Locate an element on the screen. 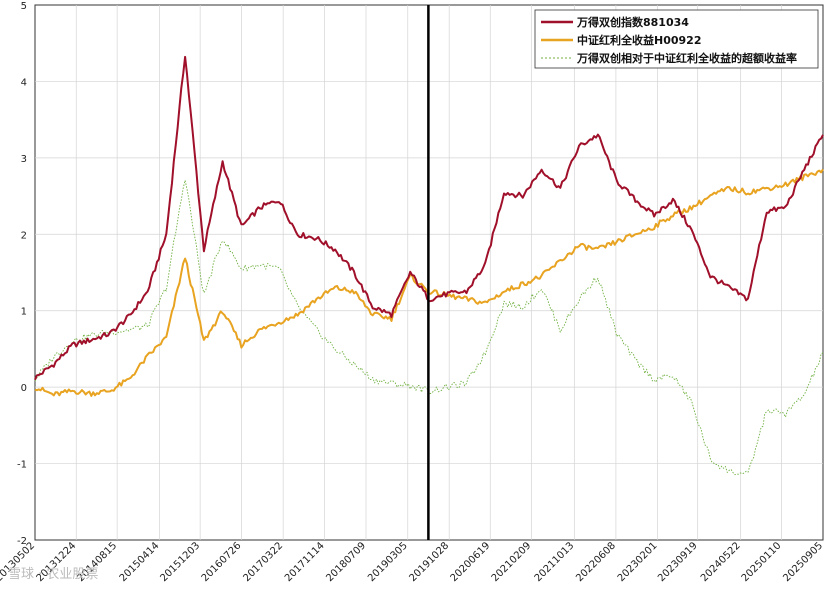  y-tick-label: 2 is located at coordinates (24, 235).